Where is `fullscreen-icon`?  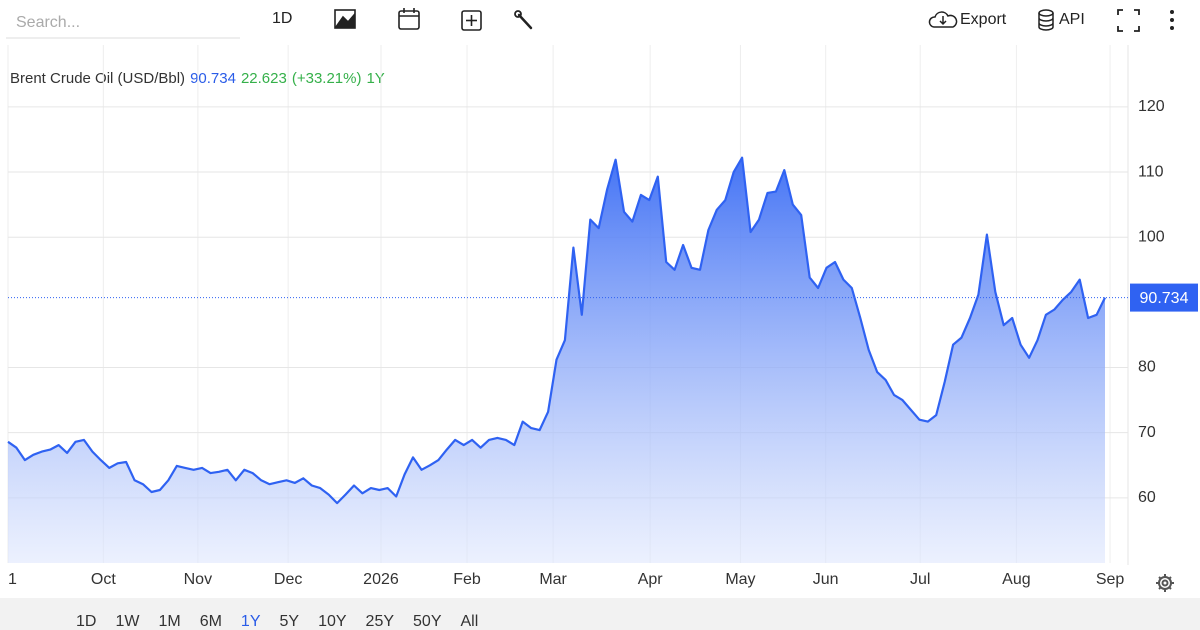
fullscreen-icon is located at coordinates (1128, 20).